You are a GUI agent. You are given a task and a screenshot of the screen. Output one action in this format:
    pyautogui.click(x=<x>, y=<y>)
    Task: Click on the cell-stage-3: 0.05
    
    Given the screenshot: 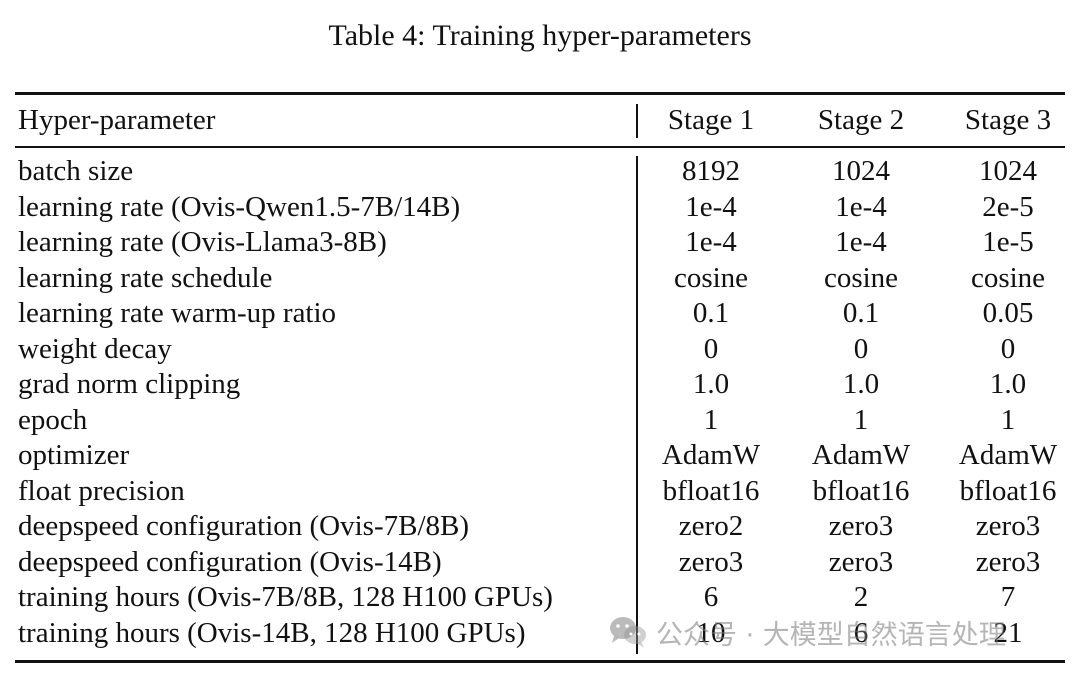 What is the action you would take?
    pyautogui.click(x=1008, y=313)
    